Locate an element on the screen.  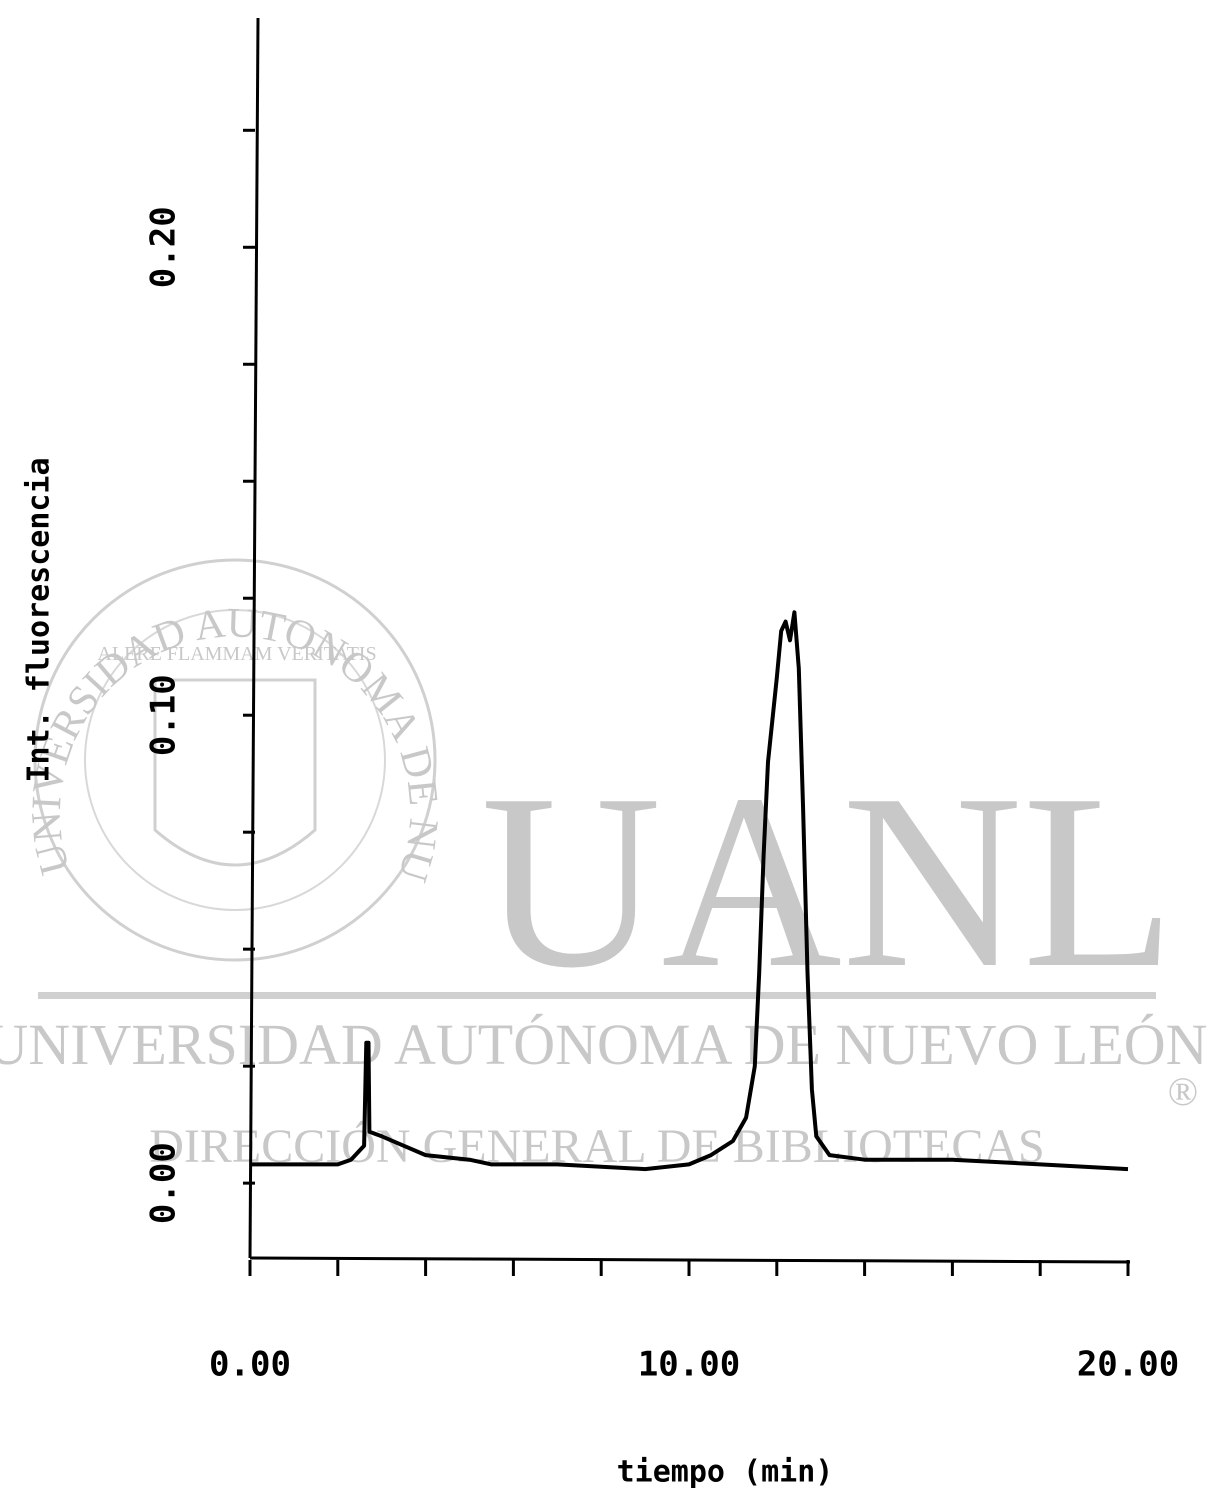
x-tick-label: 0.00 is located at coordinates (250, 1365).